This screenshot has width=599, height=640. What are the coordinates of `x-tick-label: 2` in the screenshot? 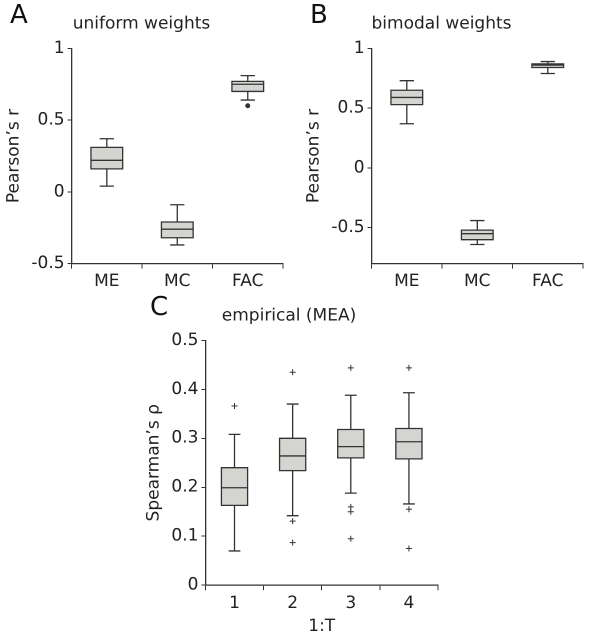 It's located at (292, 602).